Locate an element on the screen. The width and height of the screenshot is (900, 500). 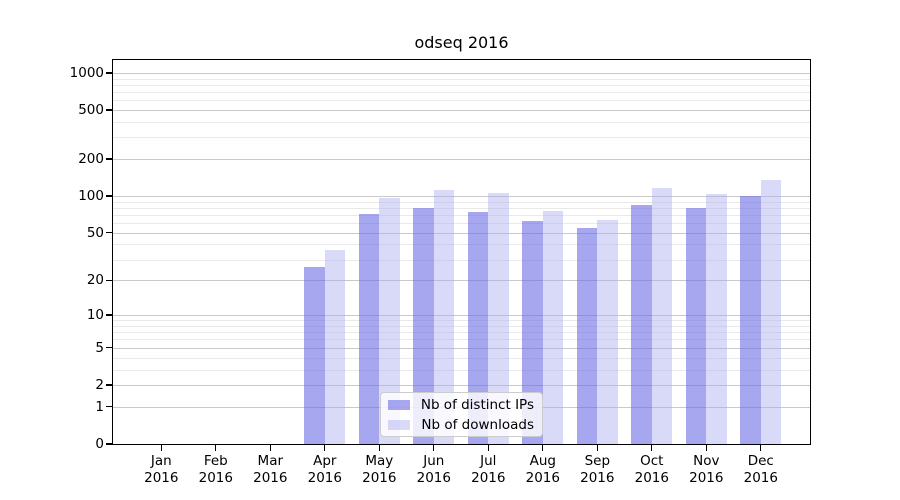
bar-distinct-ips-may is located at coordinates (369, 328).